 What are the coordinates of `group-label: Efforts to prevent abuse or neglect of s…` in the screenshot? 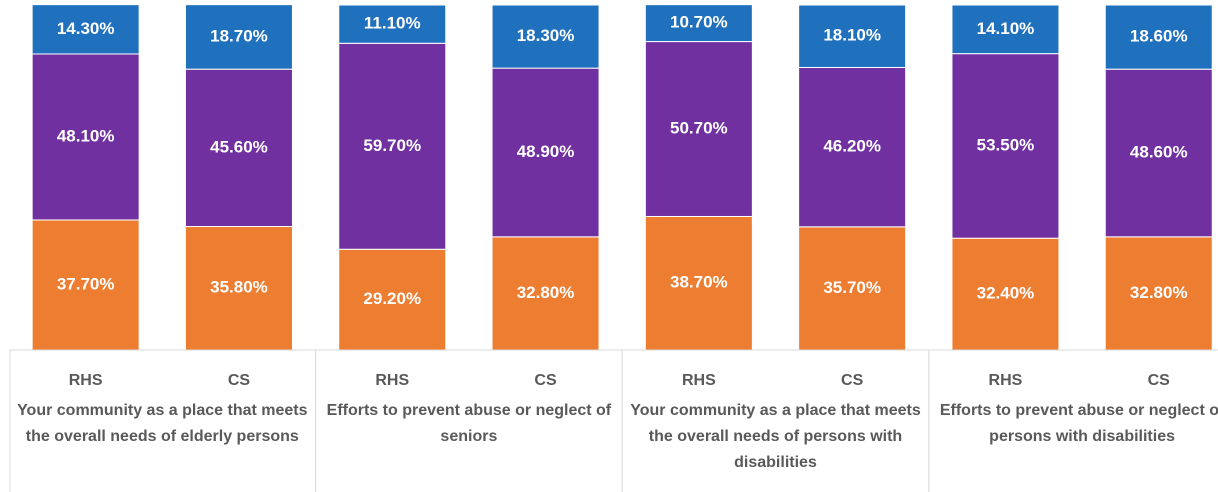 It's located at (469, 423).